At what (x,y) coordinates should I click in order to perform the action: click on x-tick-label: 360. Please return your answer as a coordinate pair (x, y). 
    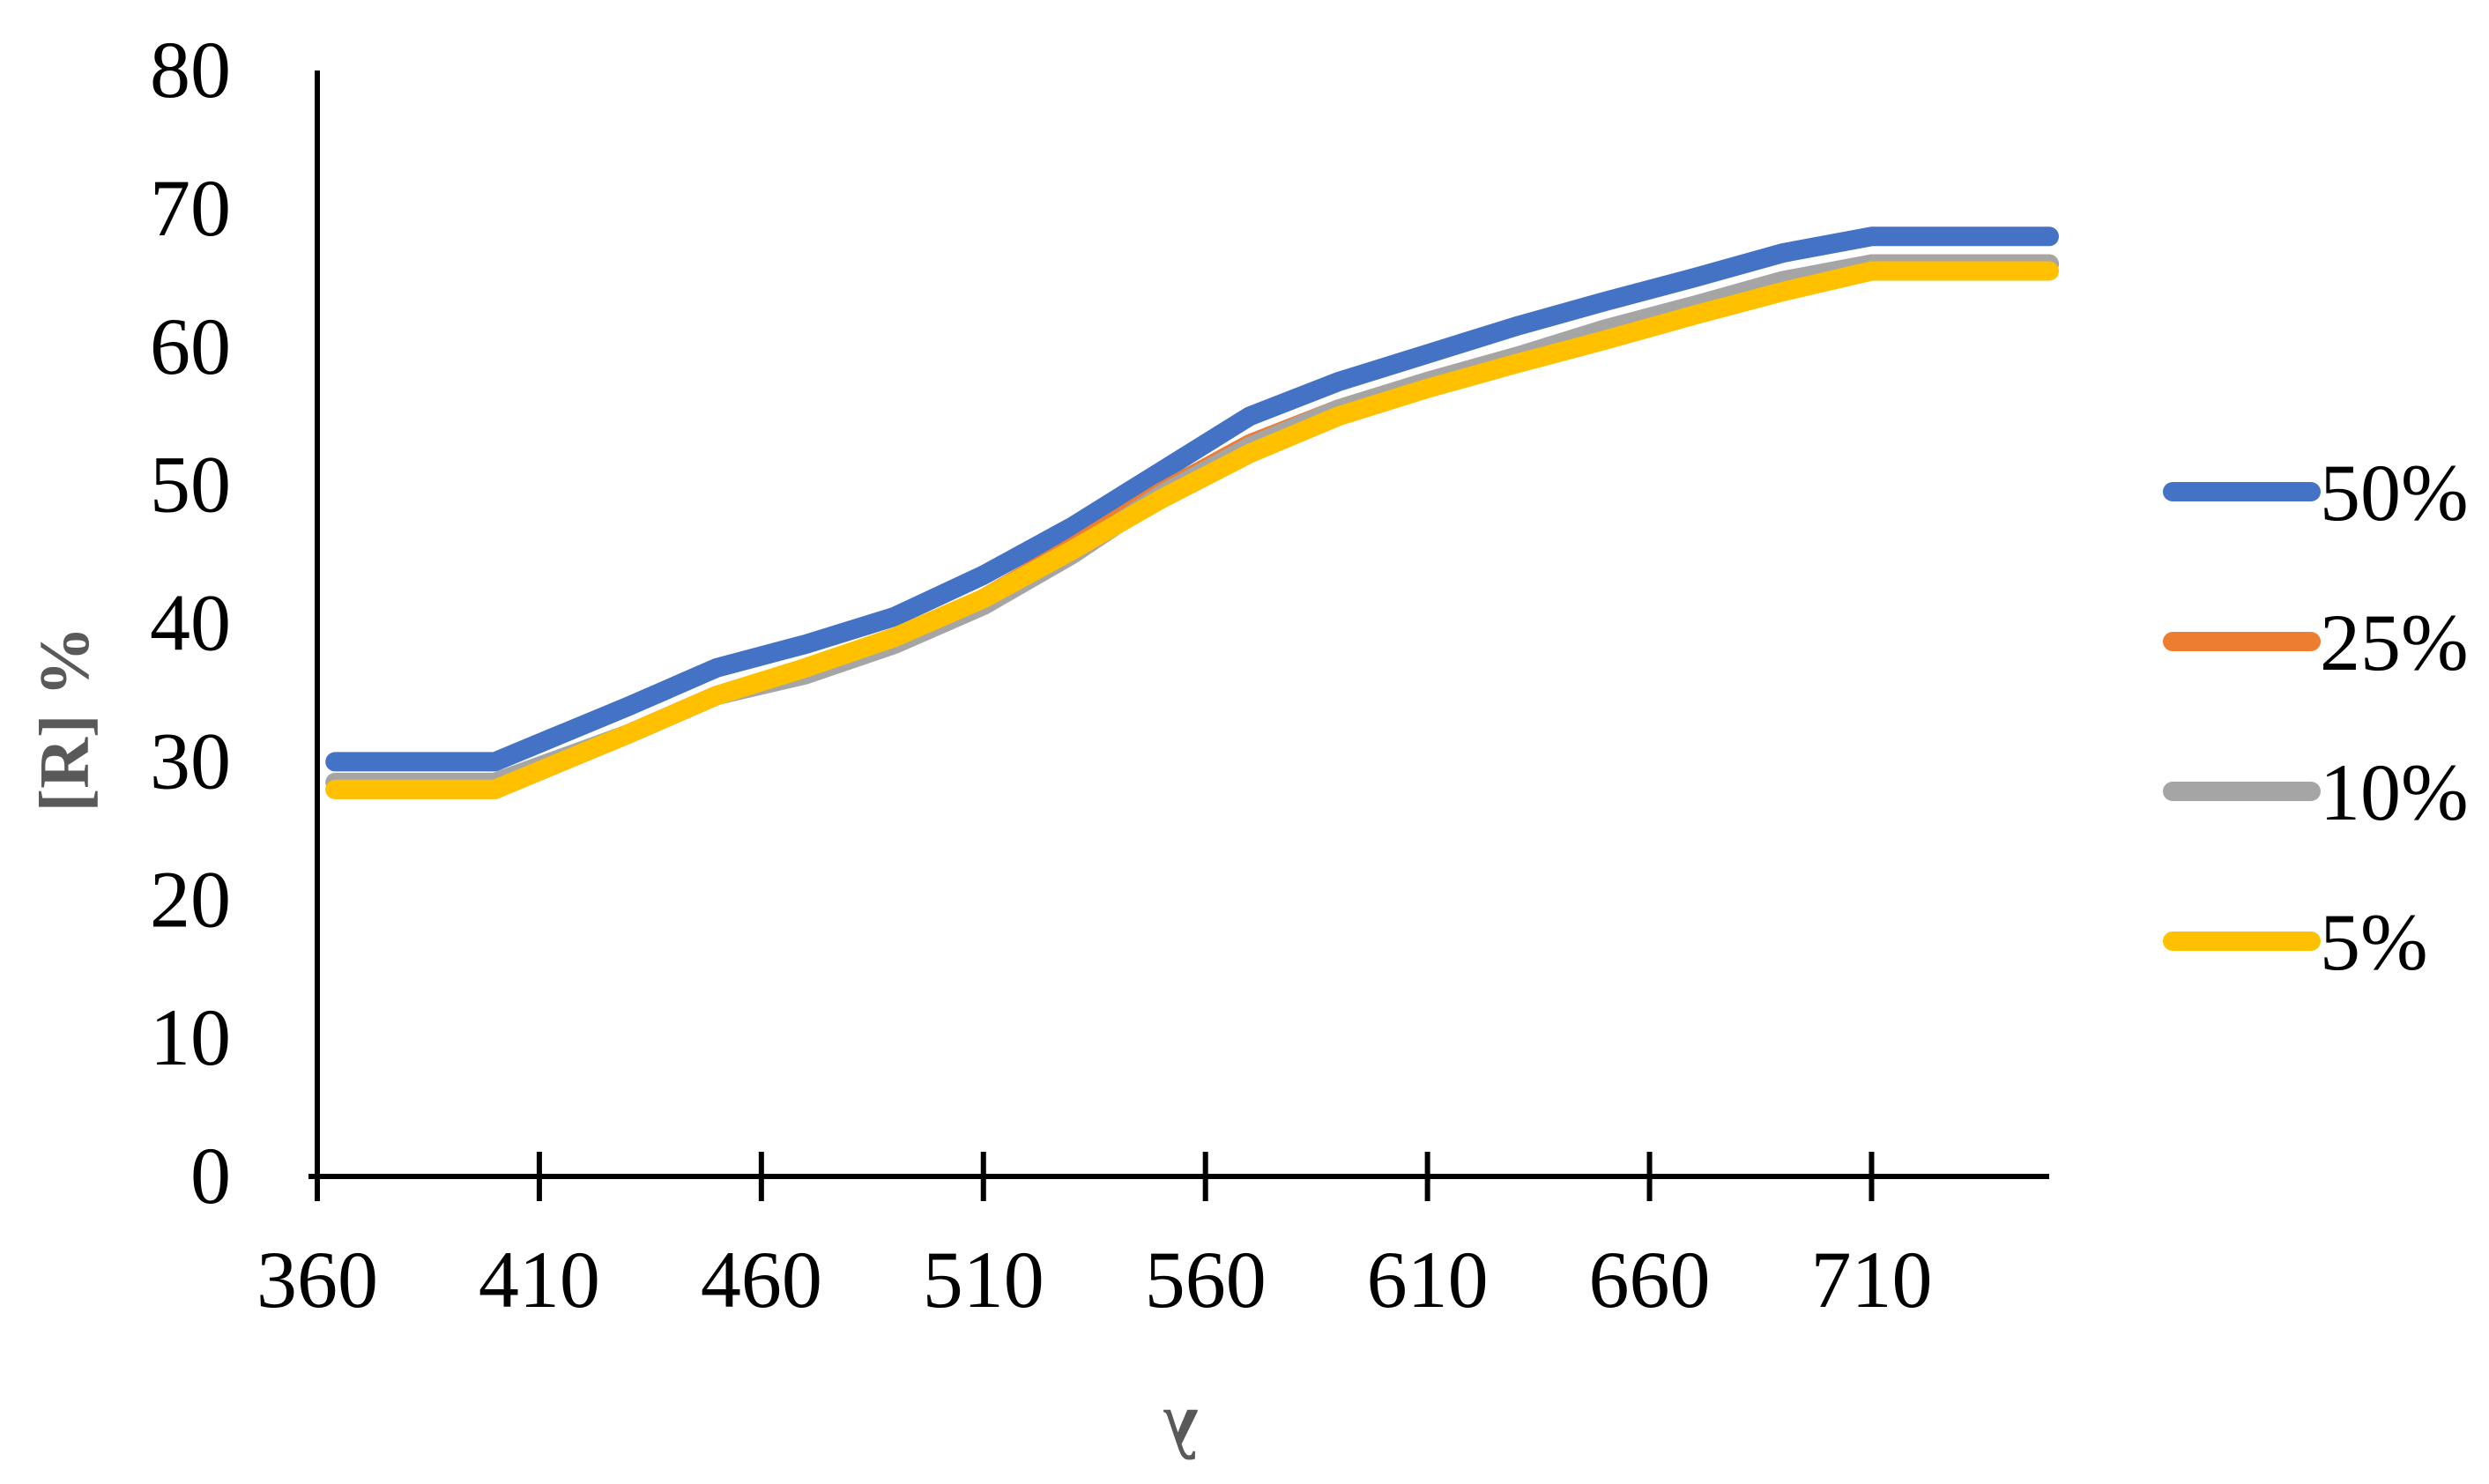
    Looking at the image, I should click on (317, 1279).